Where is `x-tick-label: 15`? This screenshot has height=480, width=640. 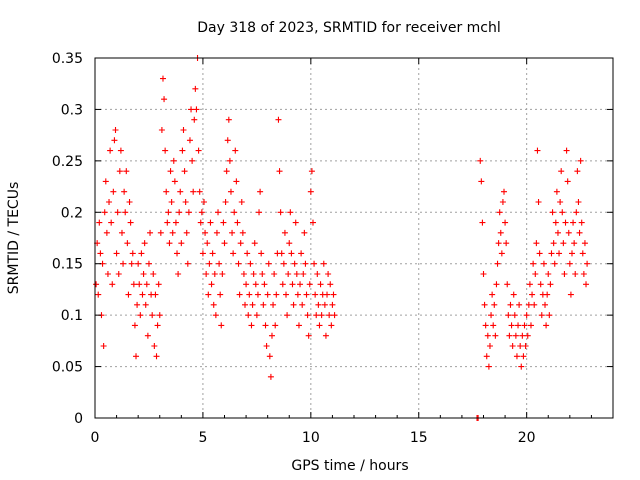
x-tick-label: 15 is located at coordinates (419, 438).